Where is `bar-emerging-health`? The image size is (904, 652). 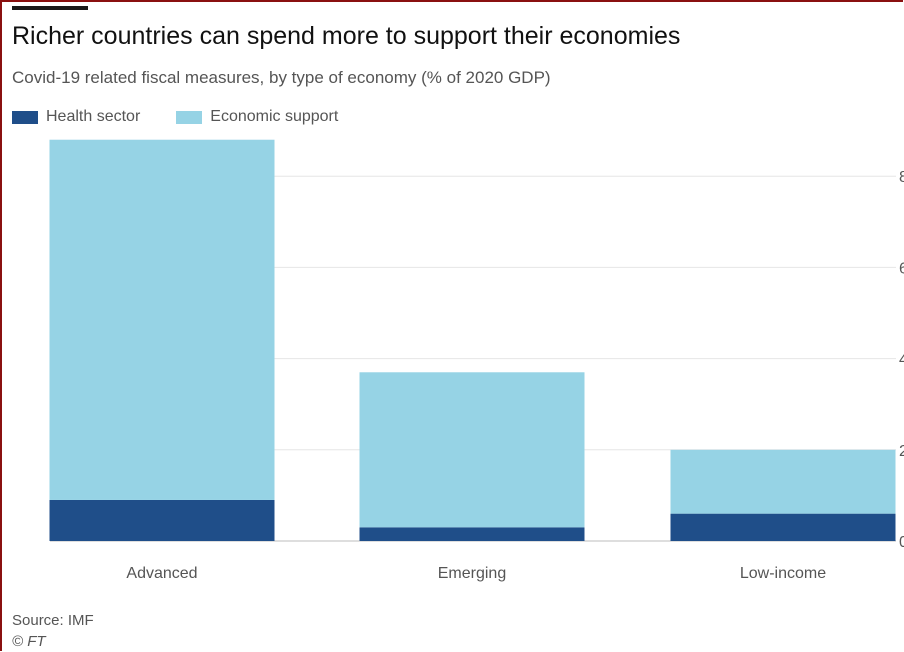
bar-emerging-health is located at coordinates (472, 534).